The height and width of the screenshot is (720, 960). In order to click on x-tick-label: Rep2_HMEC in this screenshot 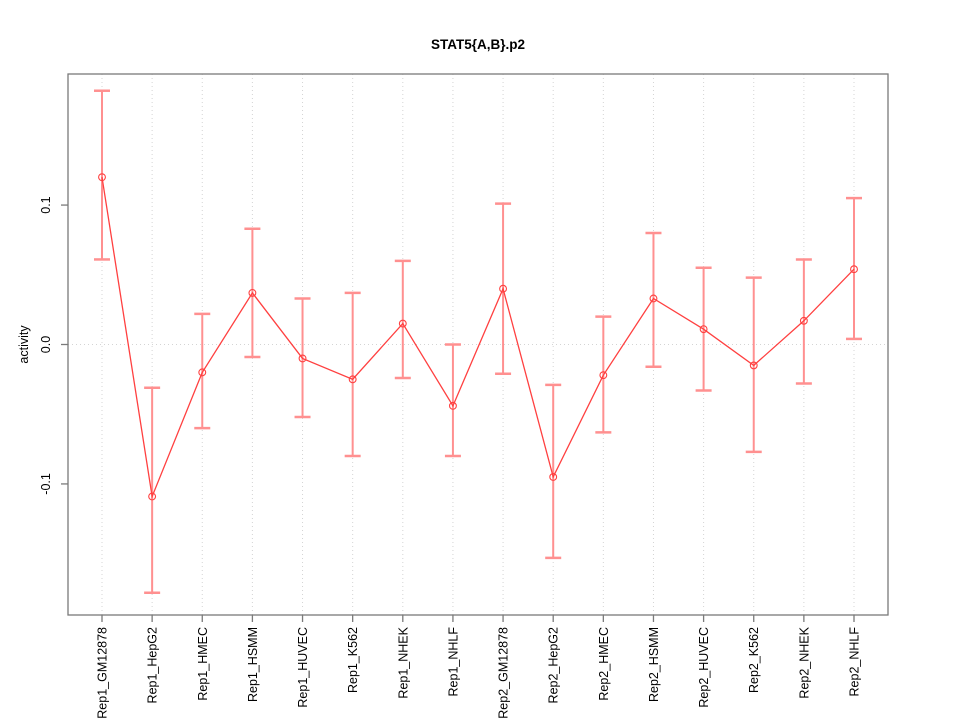, I will do `click(604, 664)`.